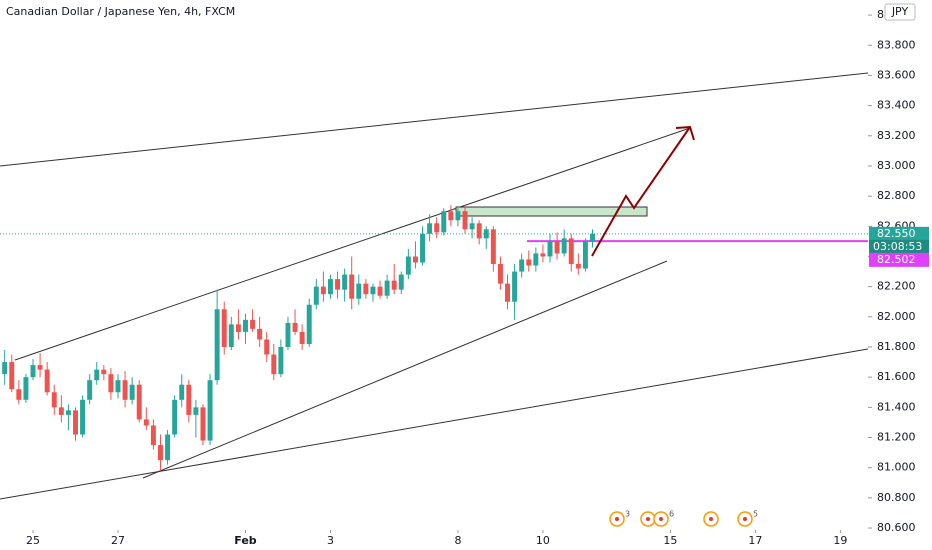 The image size is (932, 550). What do you see at coordinates (896, 527) in the screenshot?
I see `y-tick-label: 80.600` at bounding box center [896, 527].